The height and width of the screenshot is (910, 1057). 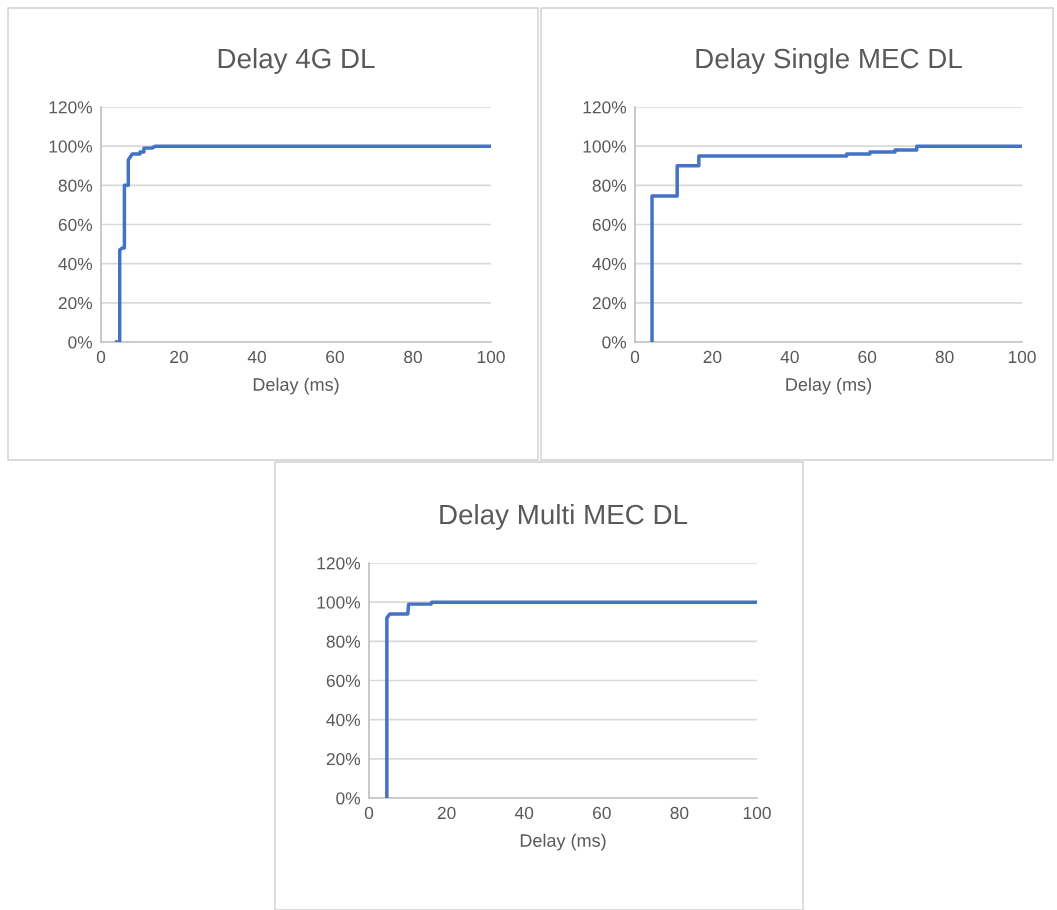 I want to click on chart-title: Delay Multi MEC DL, so click(x=564, y=516).